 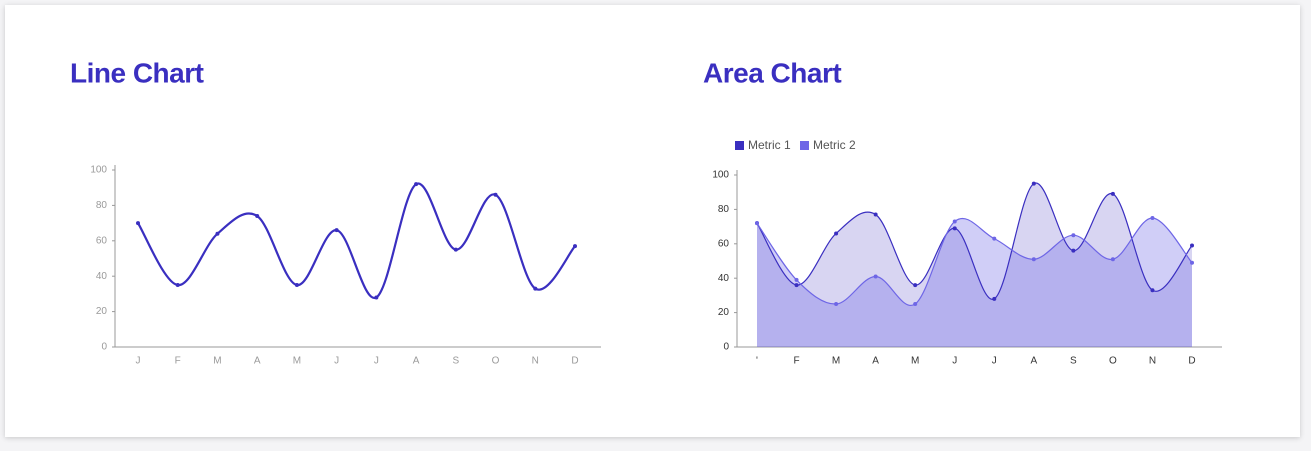 I want to click on x-tick-label: ', so click(x=757, y=361).